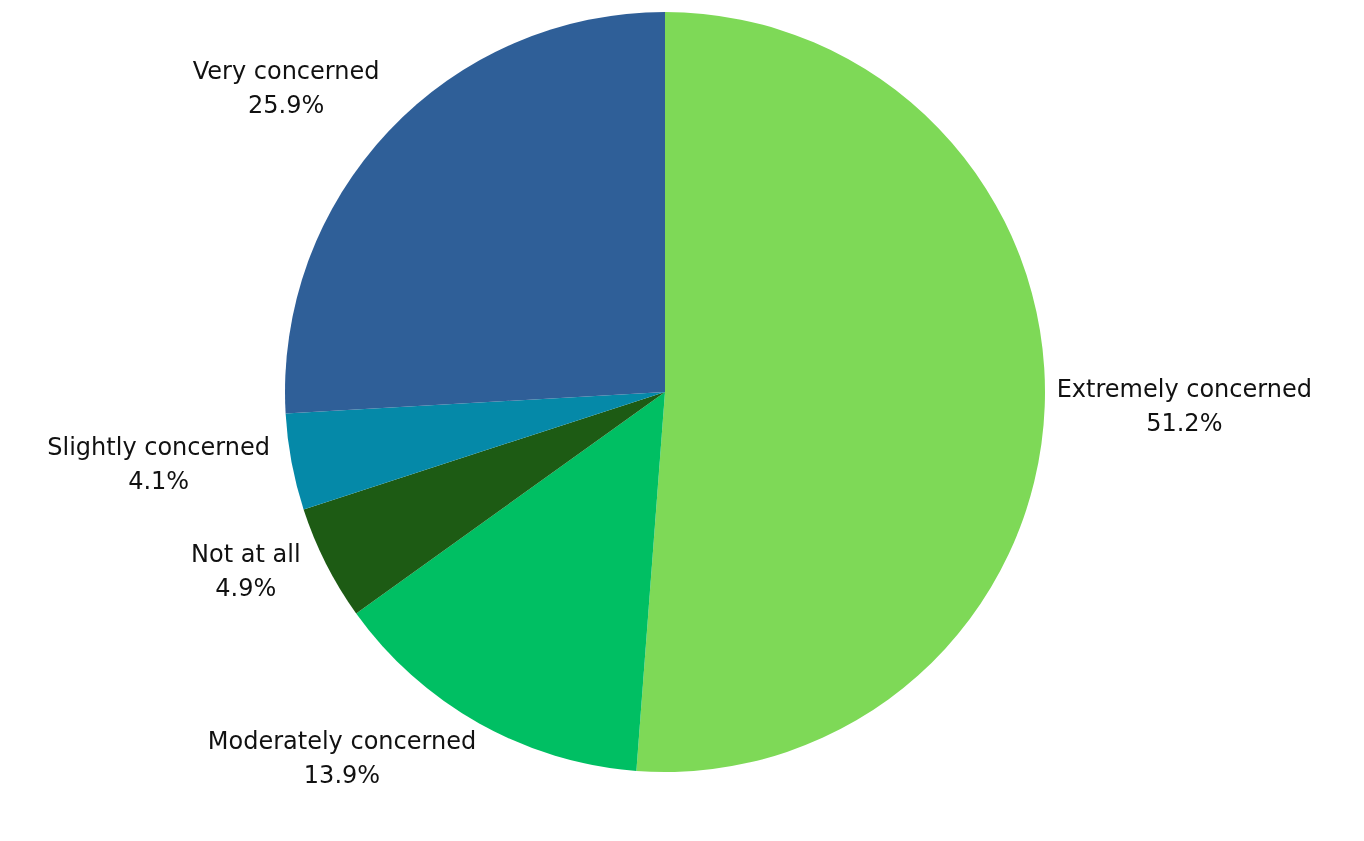 The image size is (1364, 841). I want to click on data-label: 25.9%, so click(286, 104).